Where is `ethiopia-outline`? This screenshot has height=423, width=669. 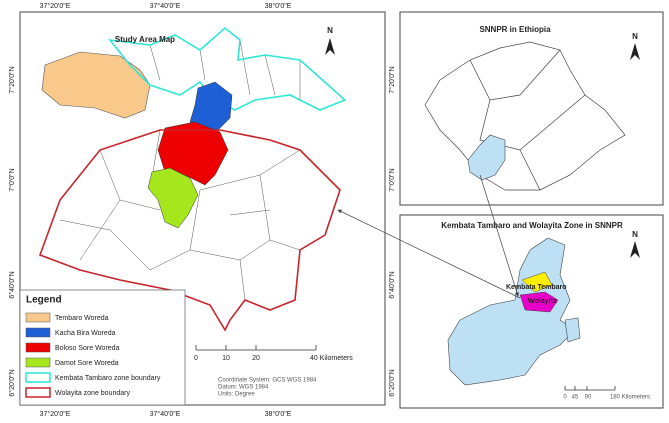
ethiopia-outline is located at coordinates (525, 116).